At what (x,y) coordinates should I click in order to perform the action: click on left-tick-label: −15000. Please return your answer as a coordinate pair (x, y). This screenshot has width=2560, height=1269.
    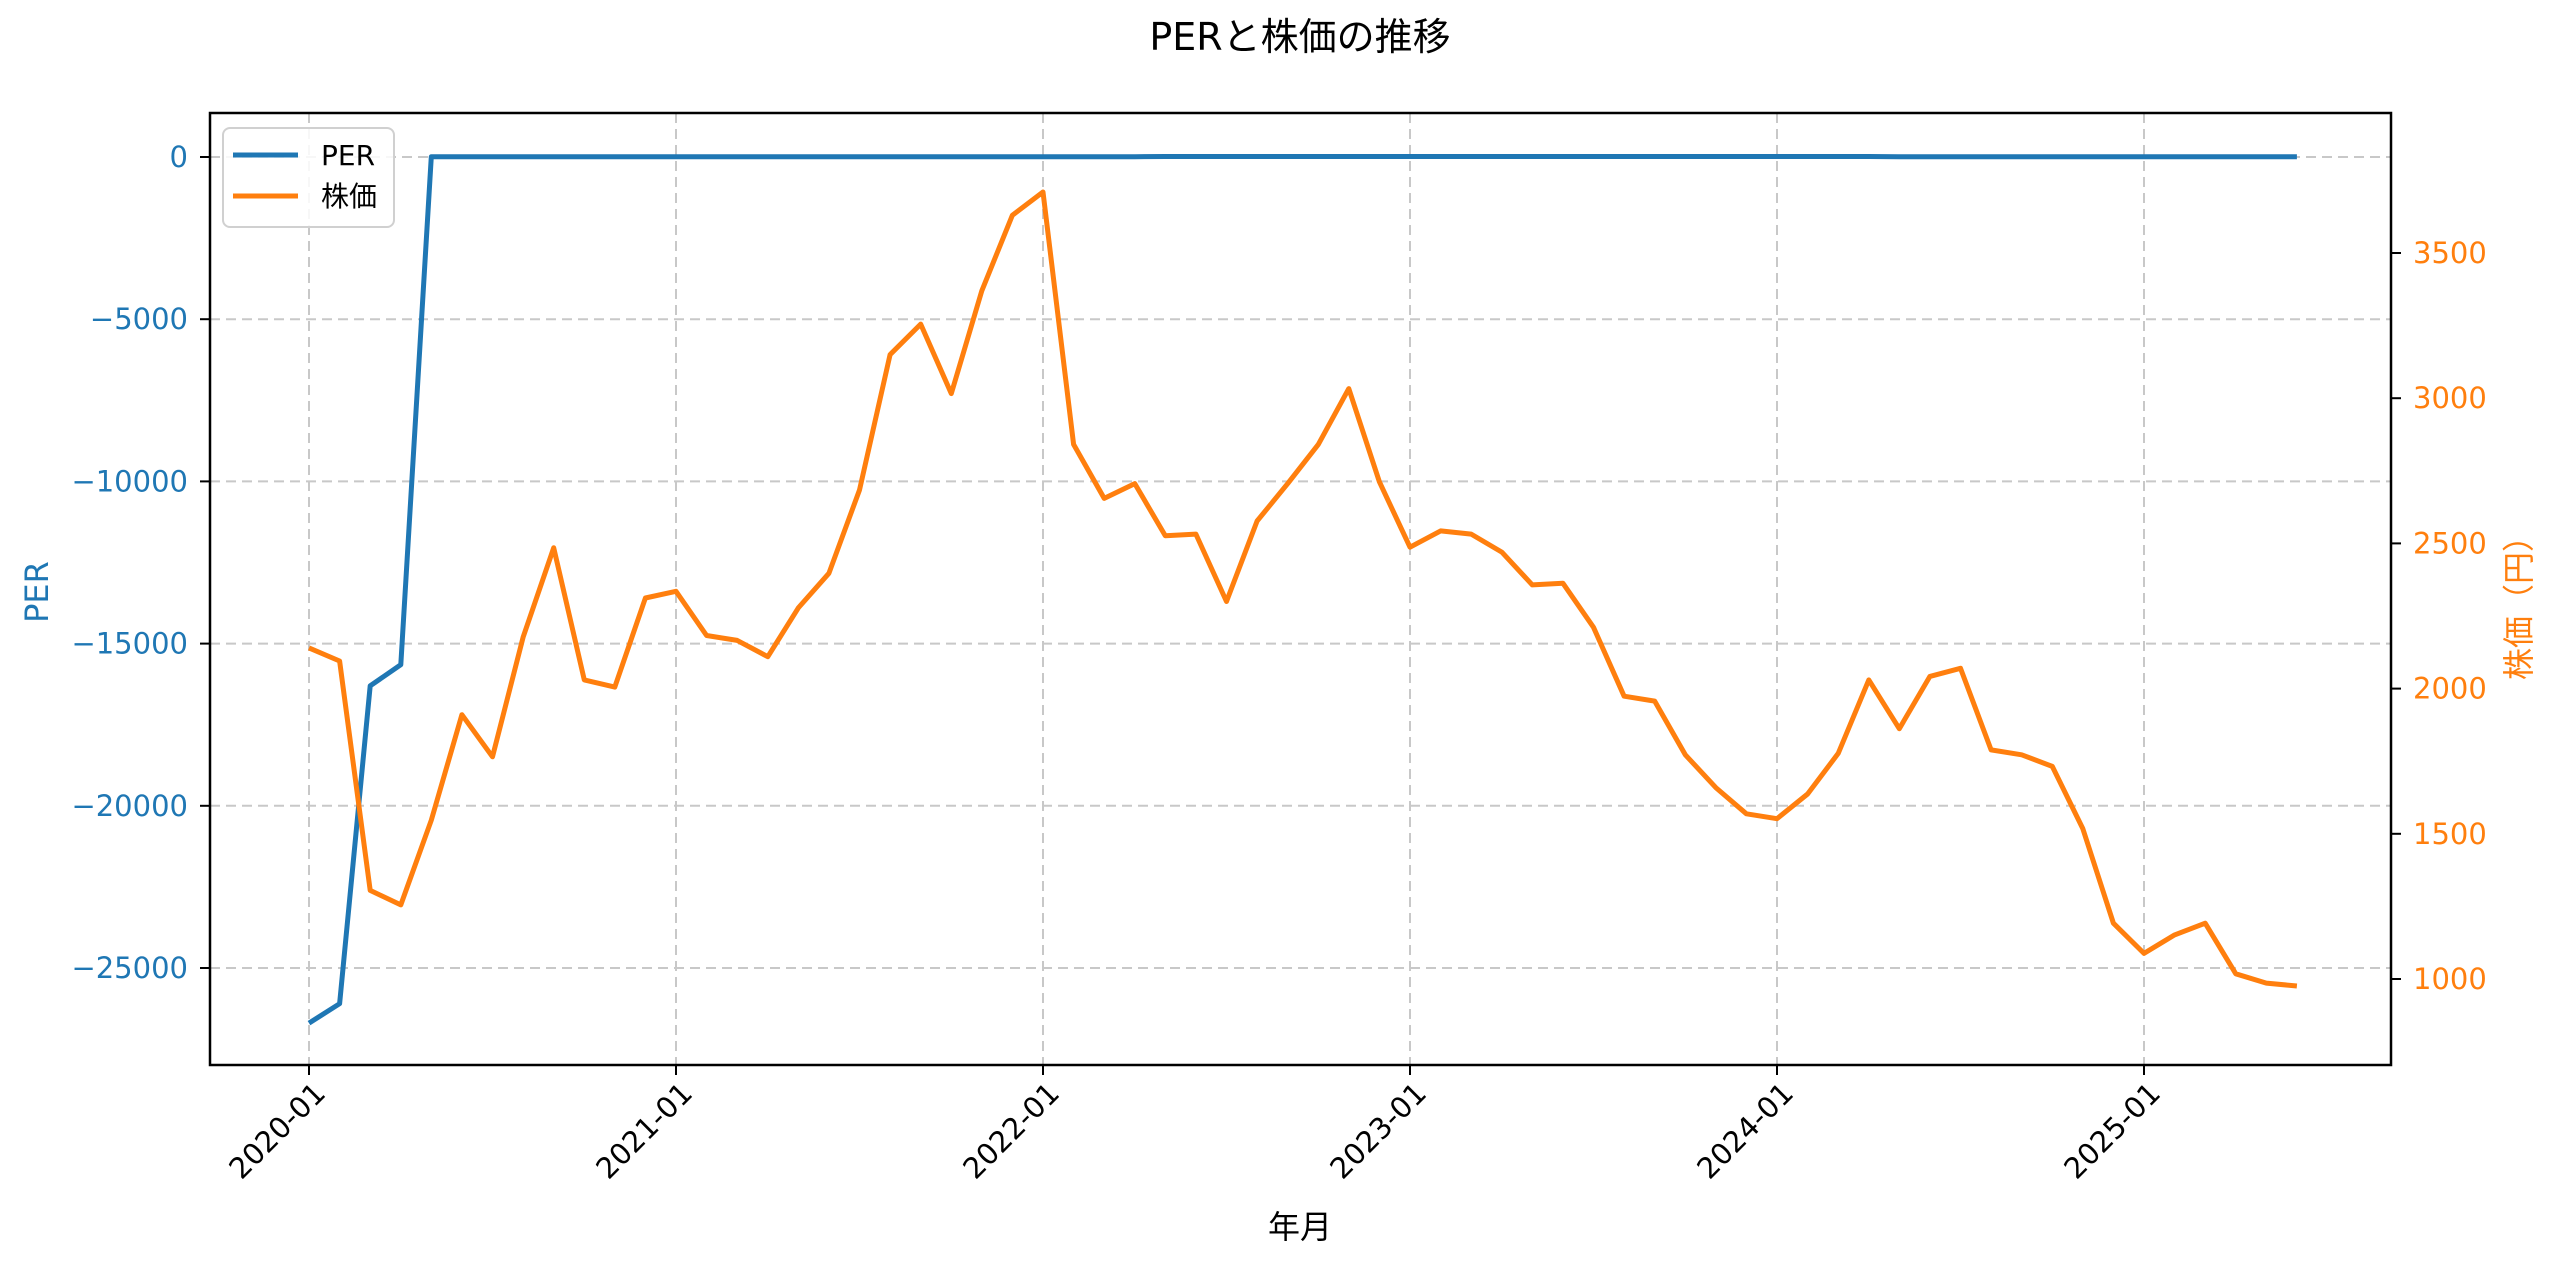
    Looking at the image, I should click on (129, 644).